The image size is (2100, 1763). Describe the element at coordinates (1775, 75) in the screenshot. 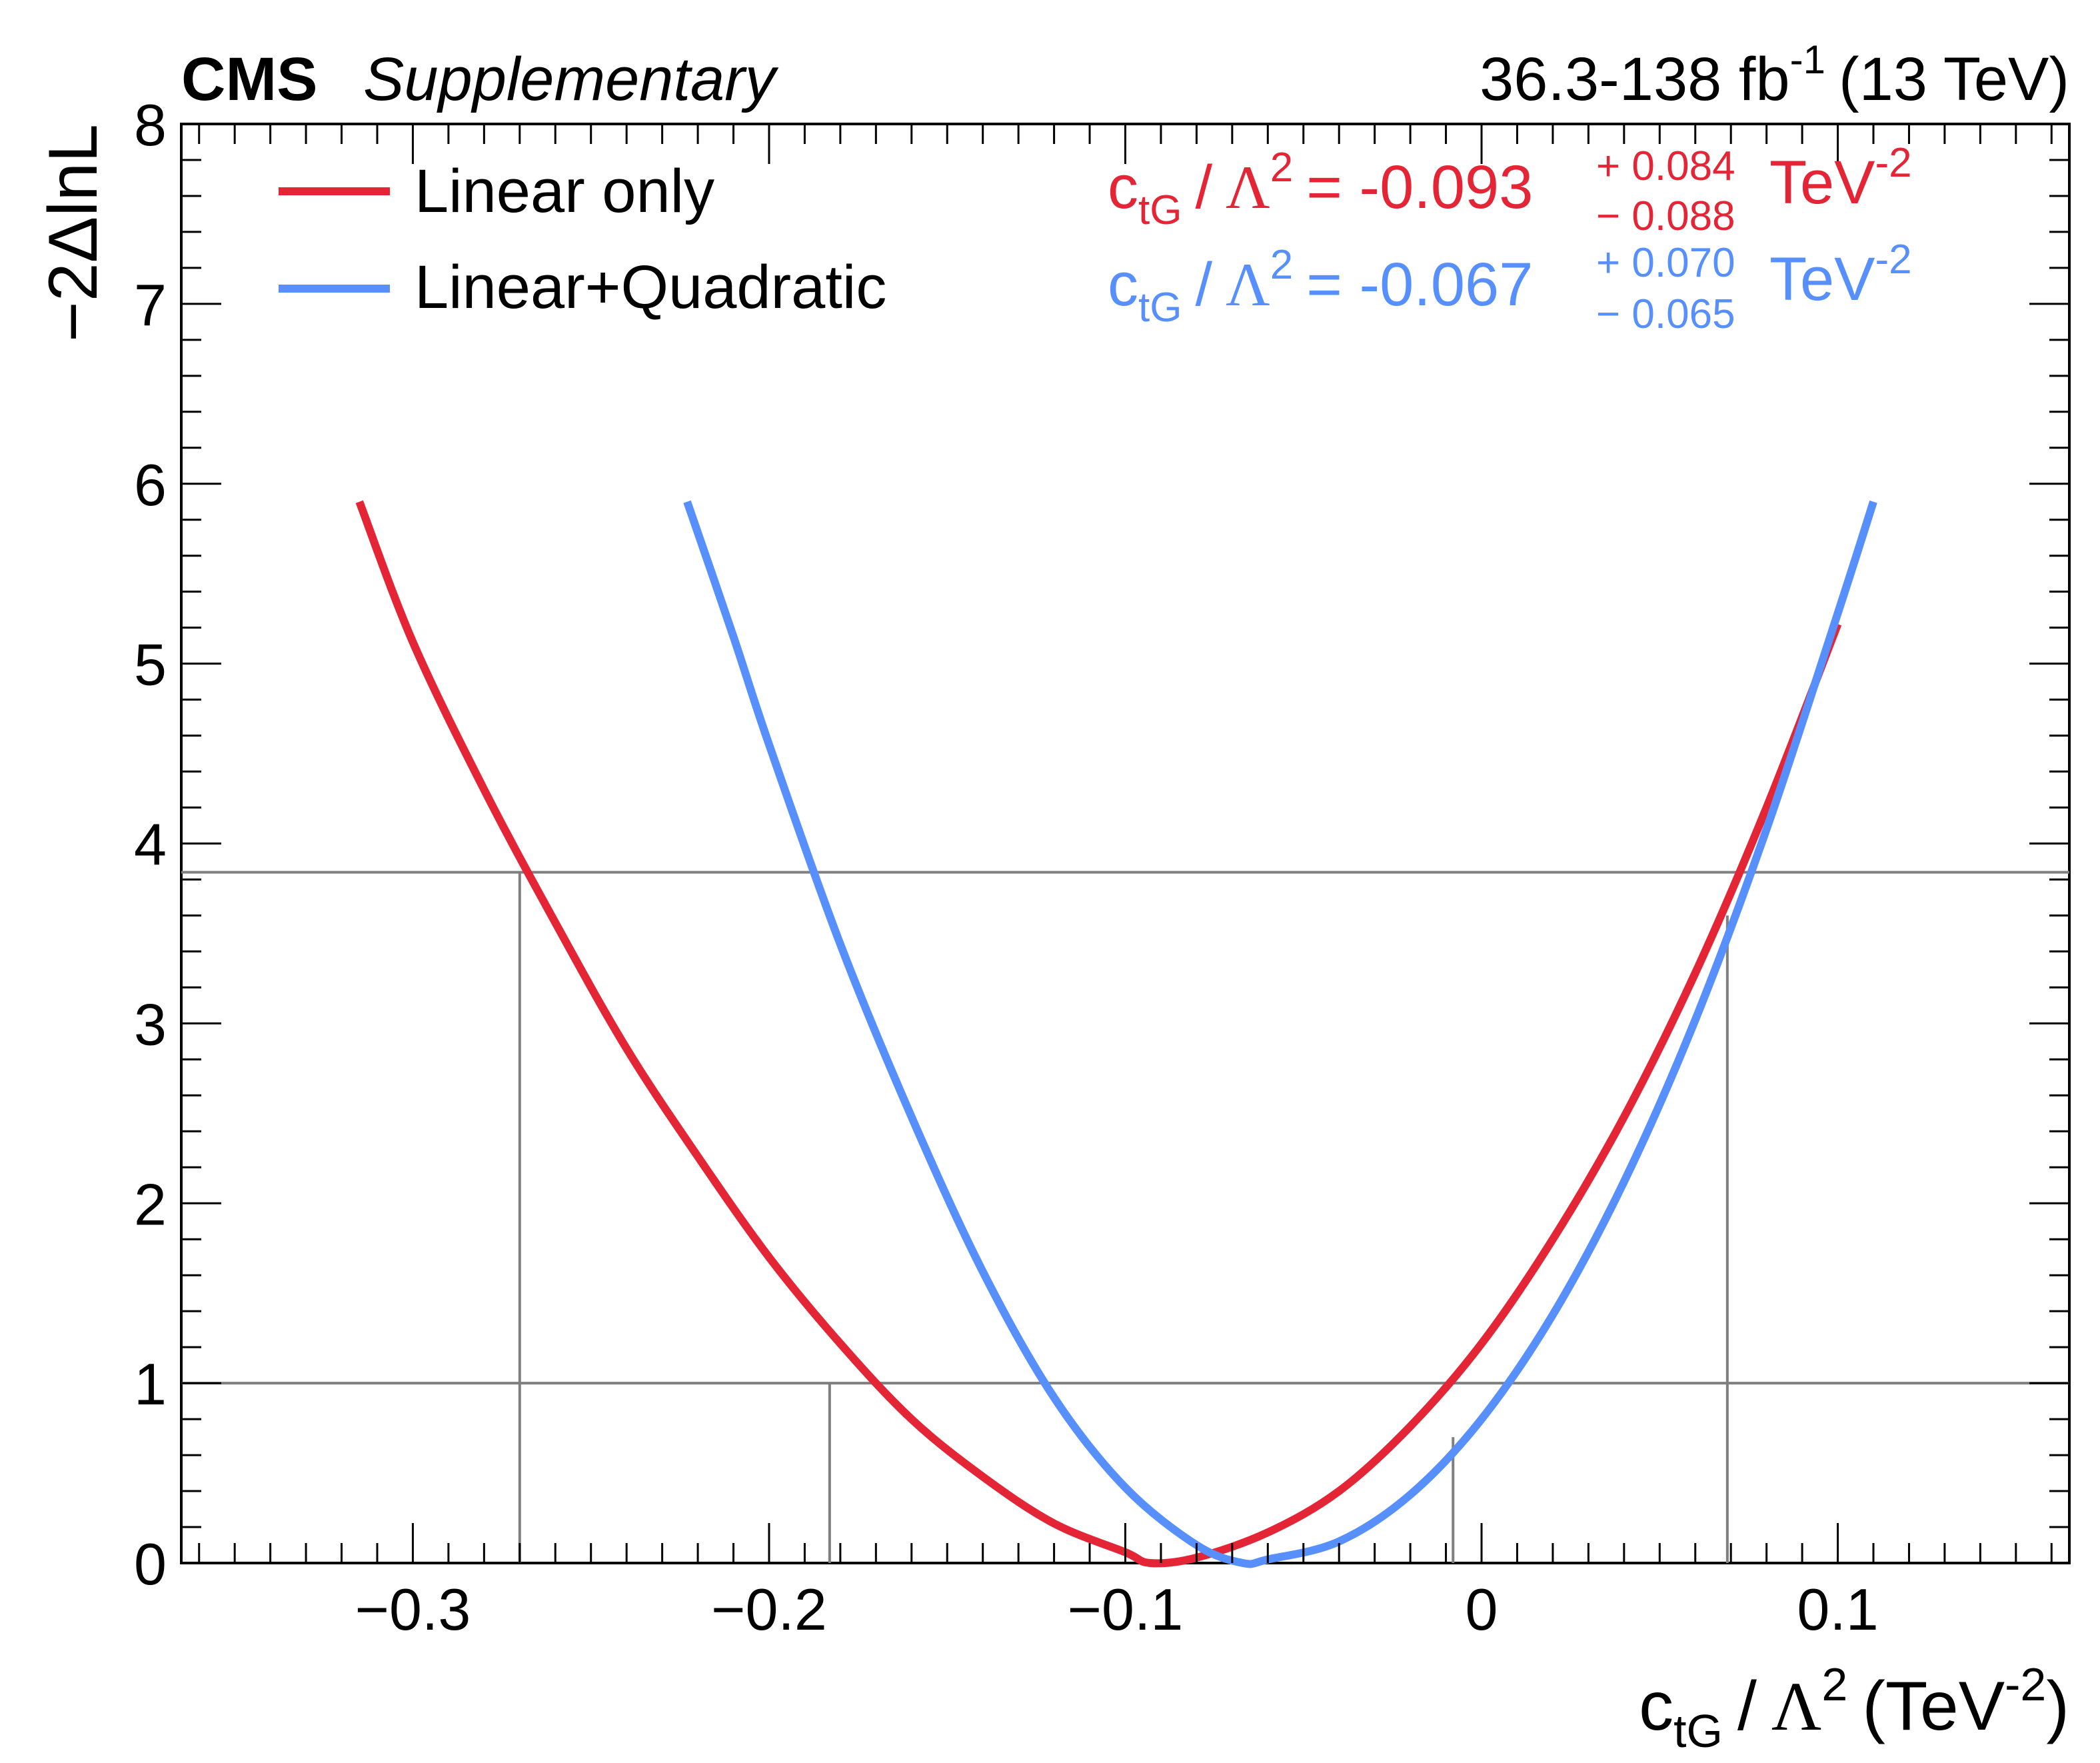

I see `lumi-label: 36.3-138 fb-1 (13 TeV)` at that location.